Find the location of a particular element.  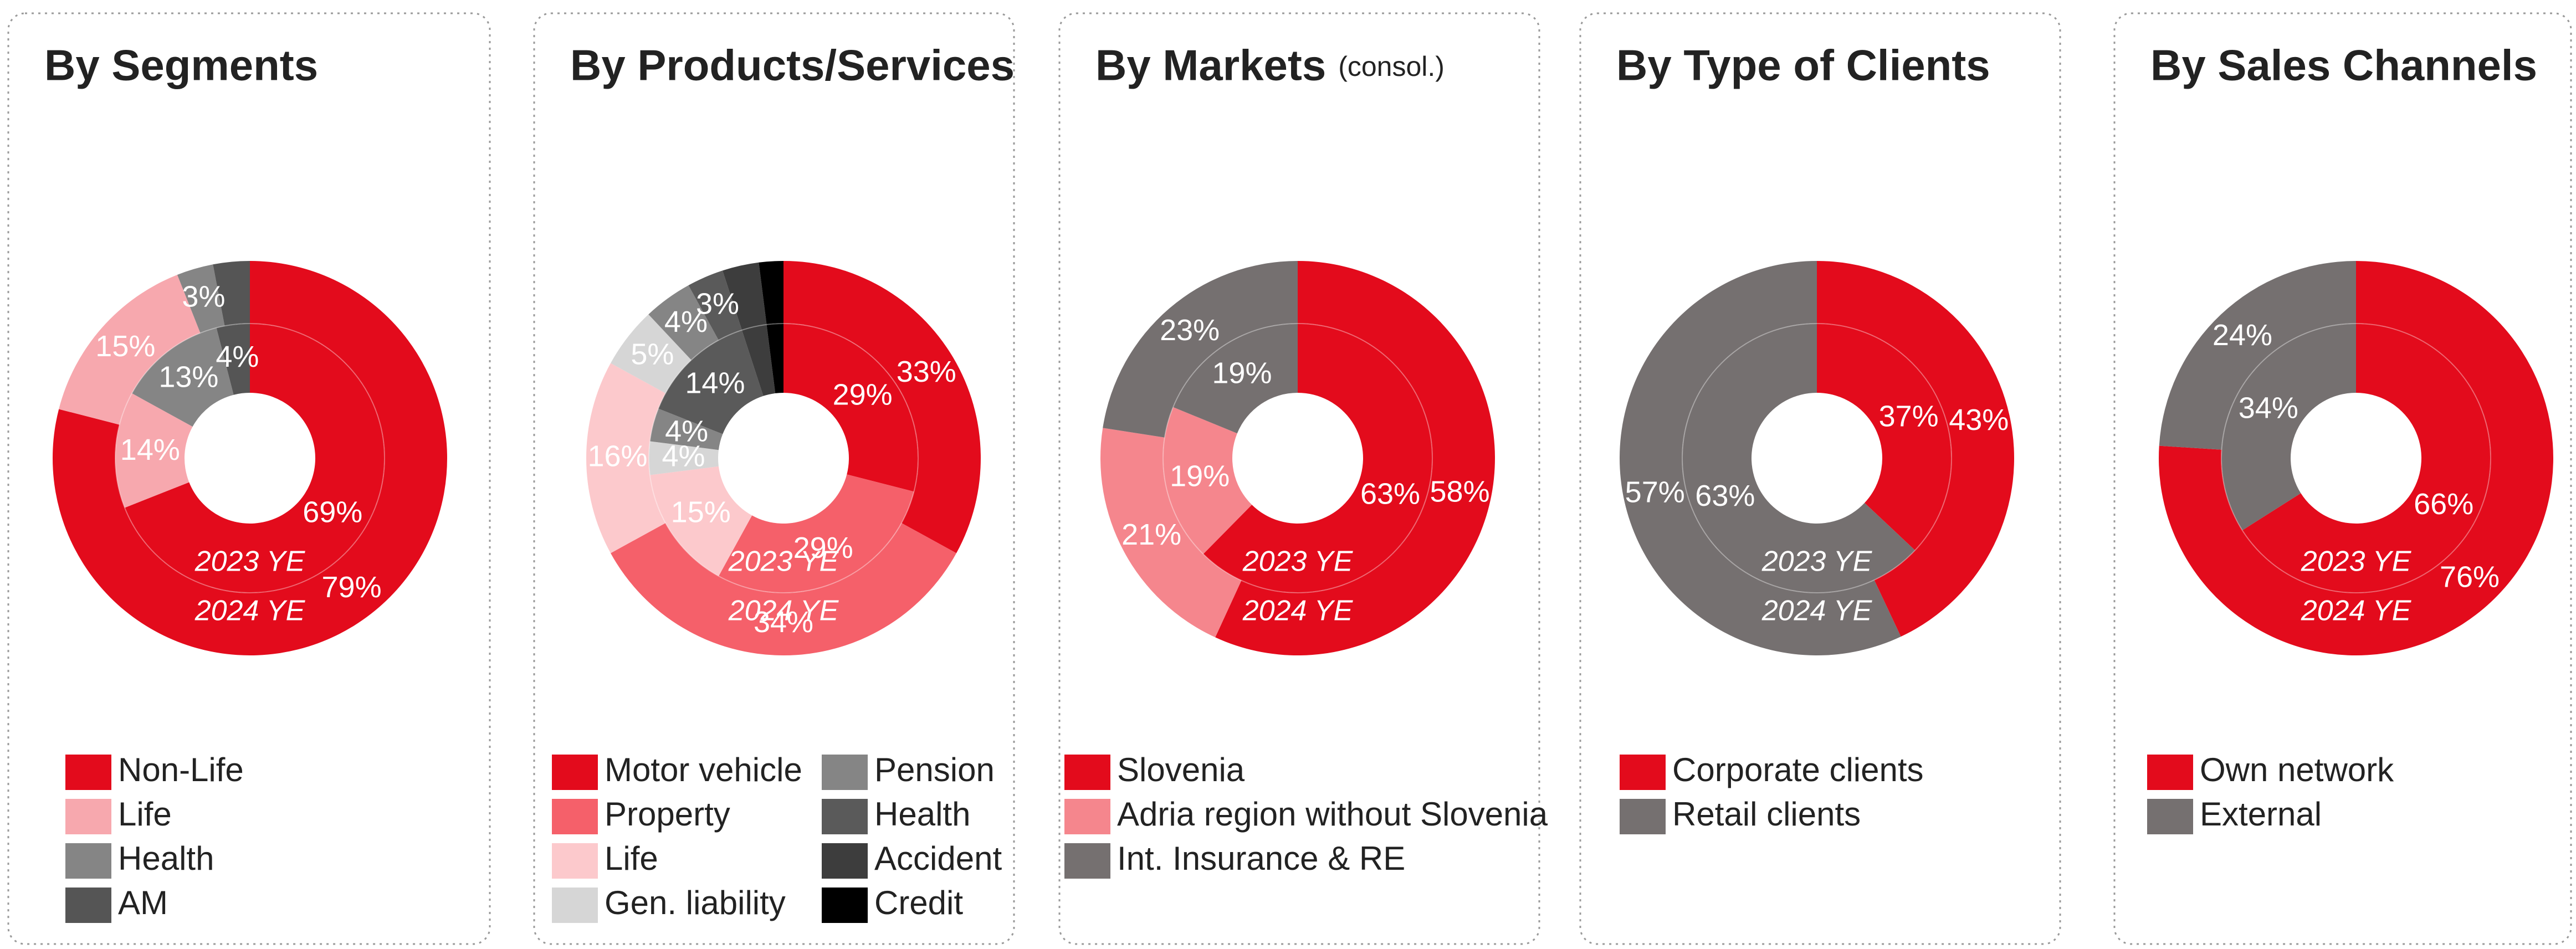

slice-label: 43% is located at coordinates (1979, 420).